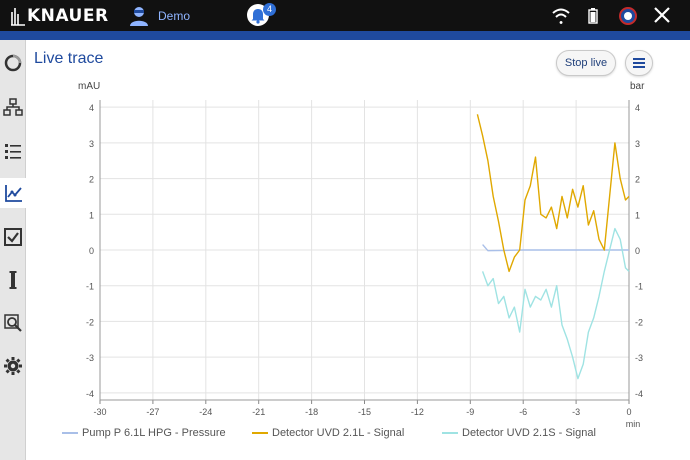 The image size is (690, 460). I want to click on y-tick-label-right: 4, so click(637, 108).